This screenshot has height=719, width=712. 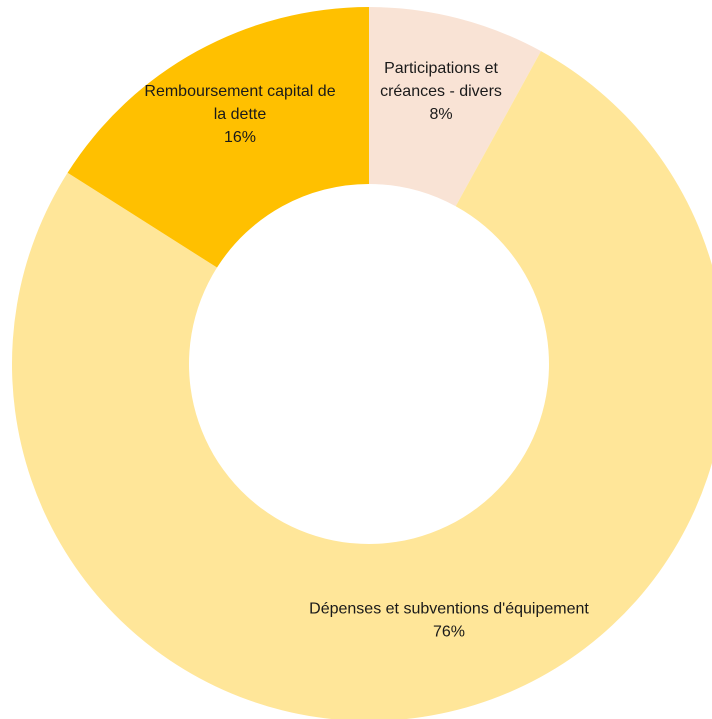 I want to click on slice-percent-1: 76%, so click(x=449, y=632).